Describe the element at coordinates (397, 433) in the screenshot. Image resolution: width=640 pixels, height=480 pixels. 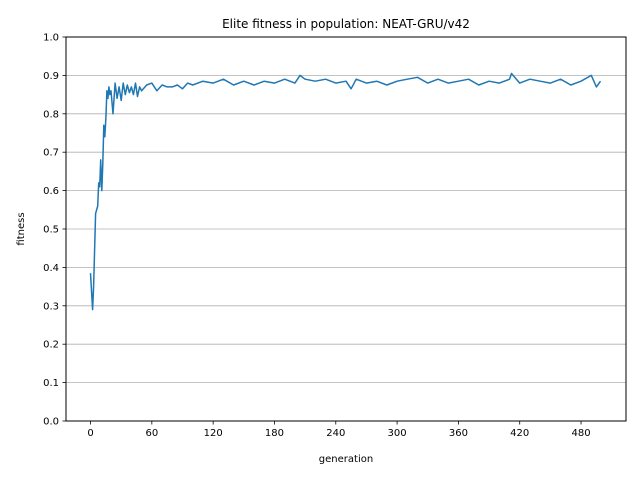
I see `x-tick-label: 300` at that location.